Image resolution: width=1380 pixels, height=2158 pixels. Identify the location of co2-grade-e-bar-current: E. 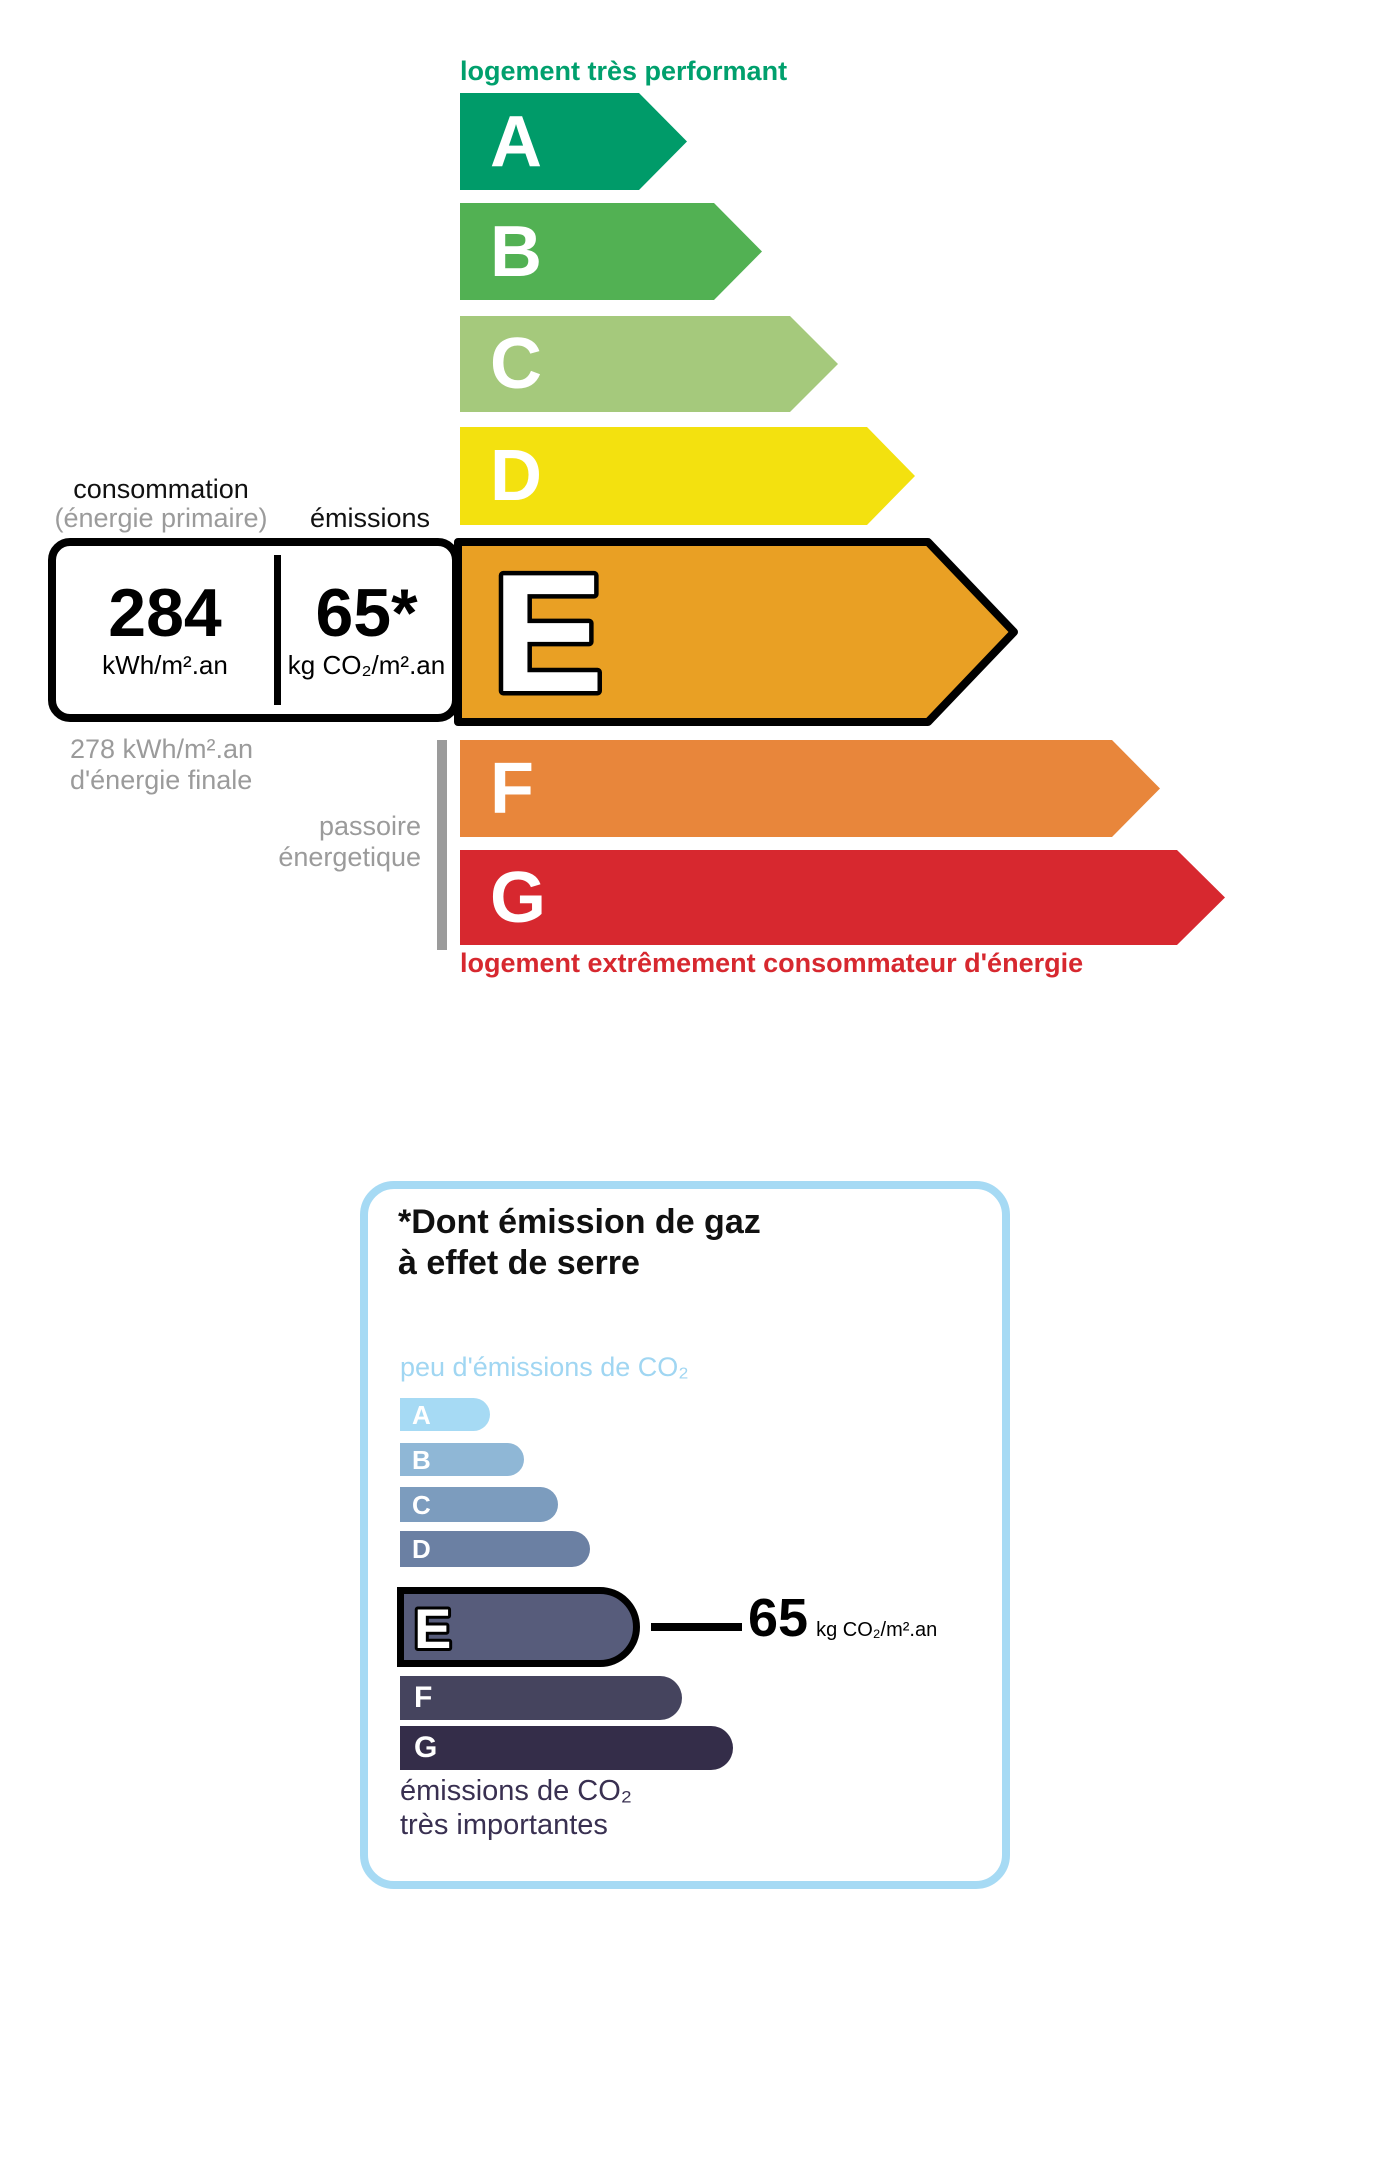
(518, 1627).